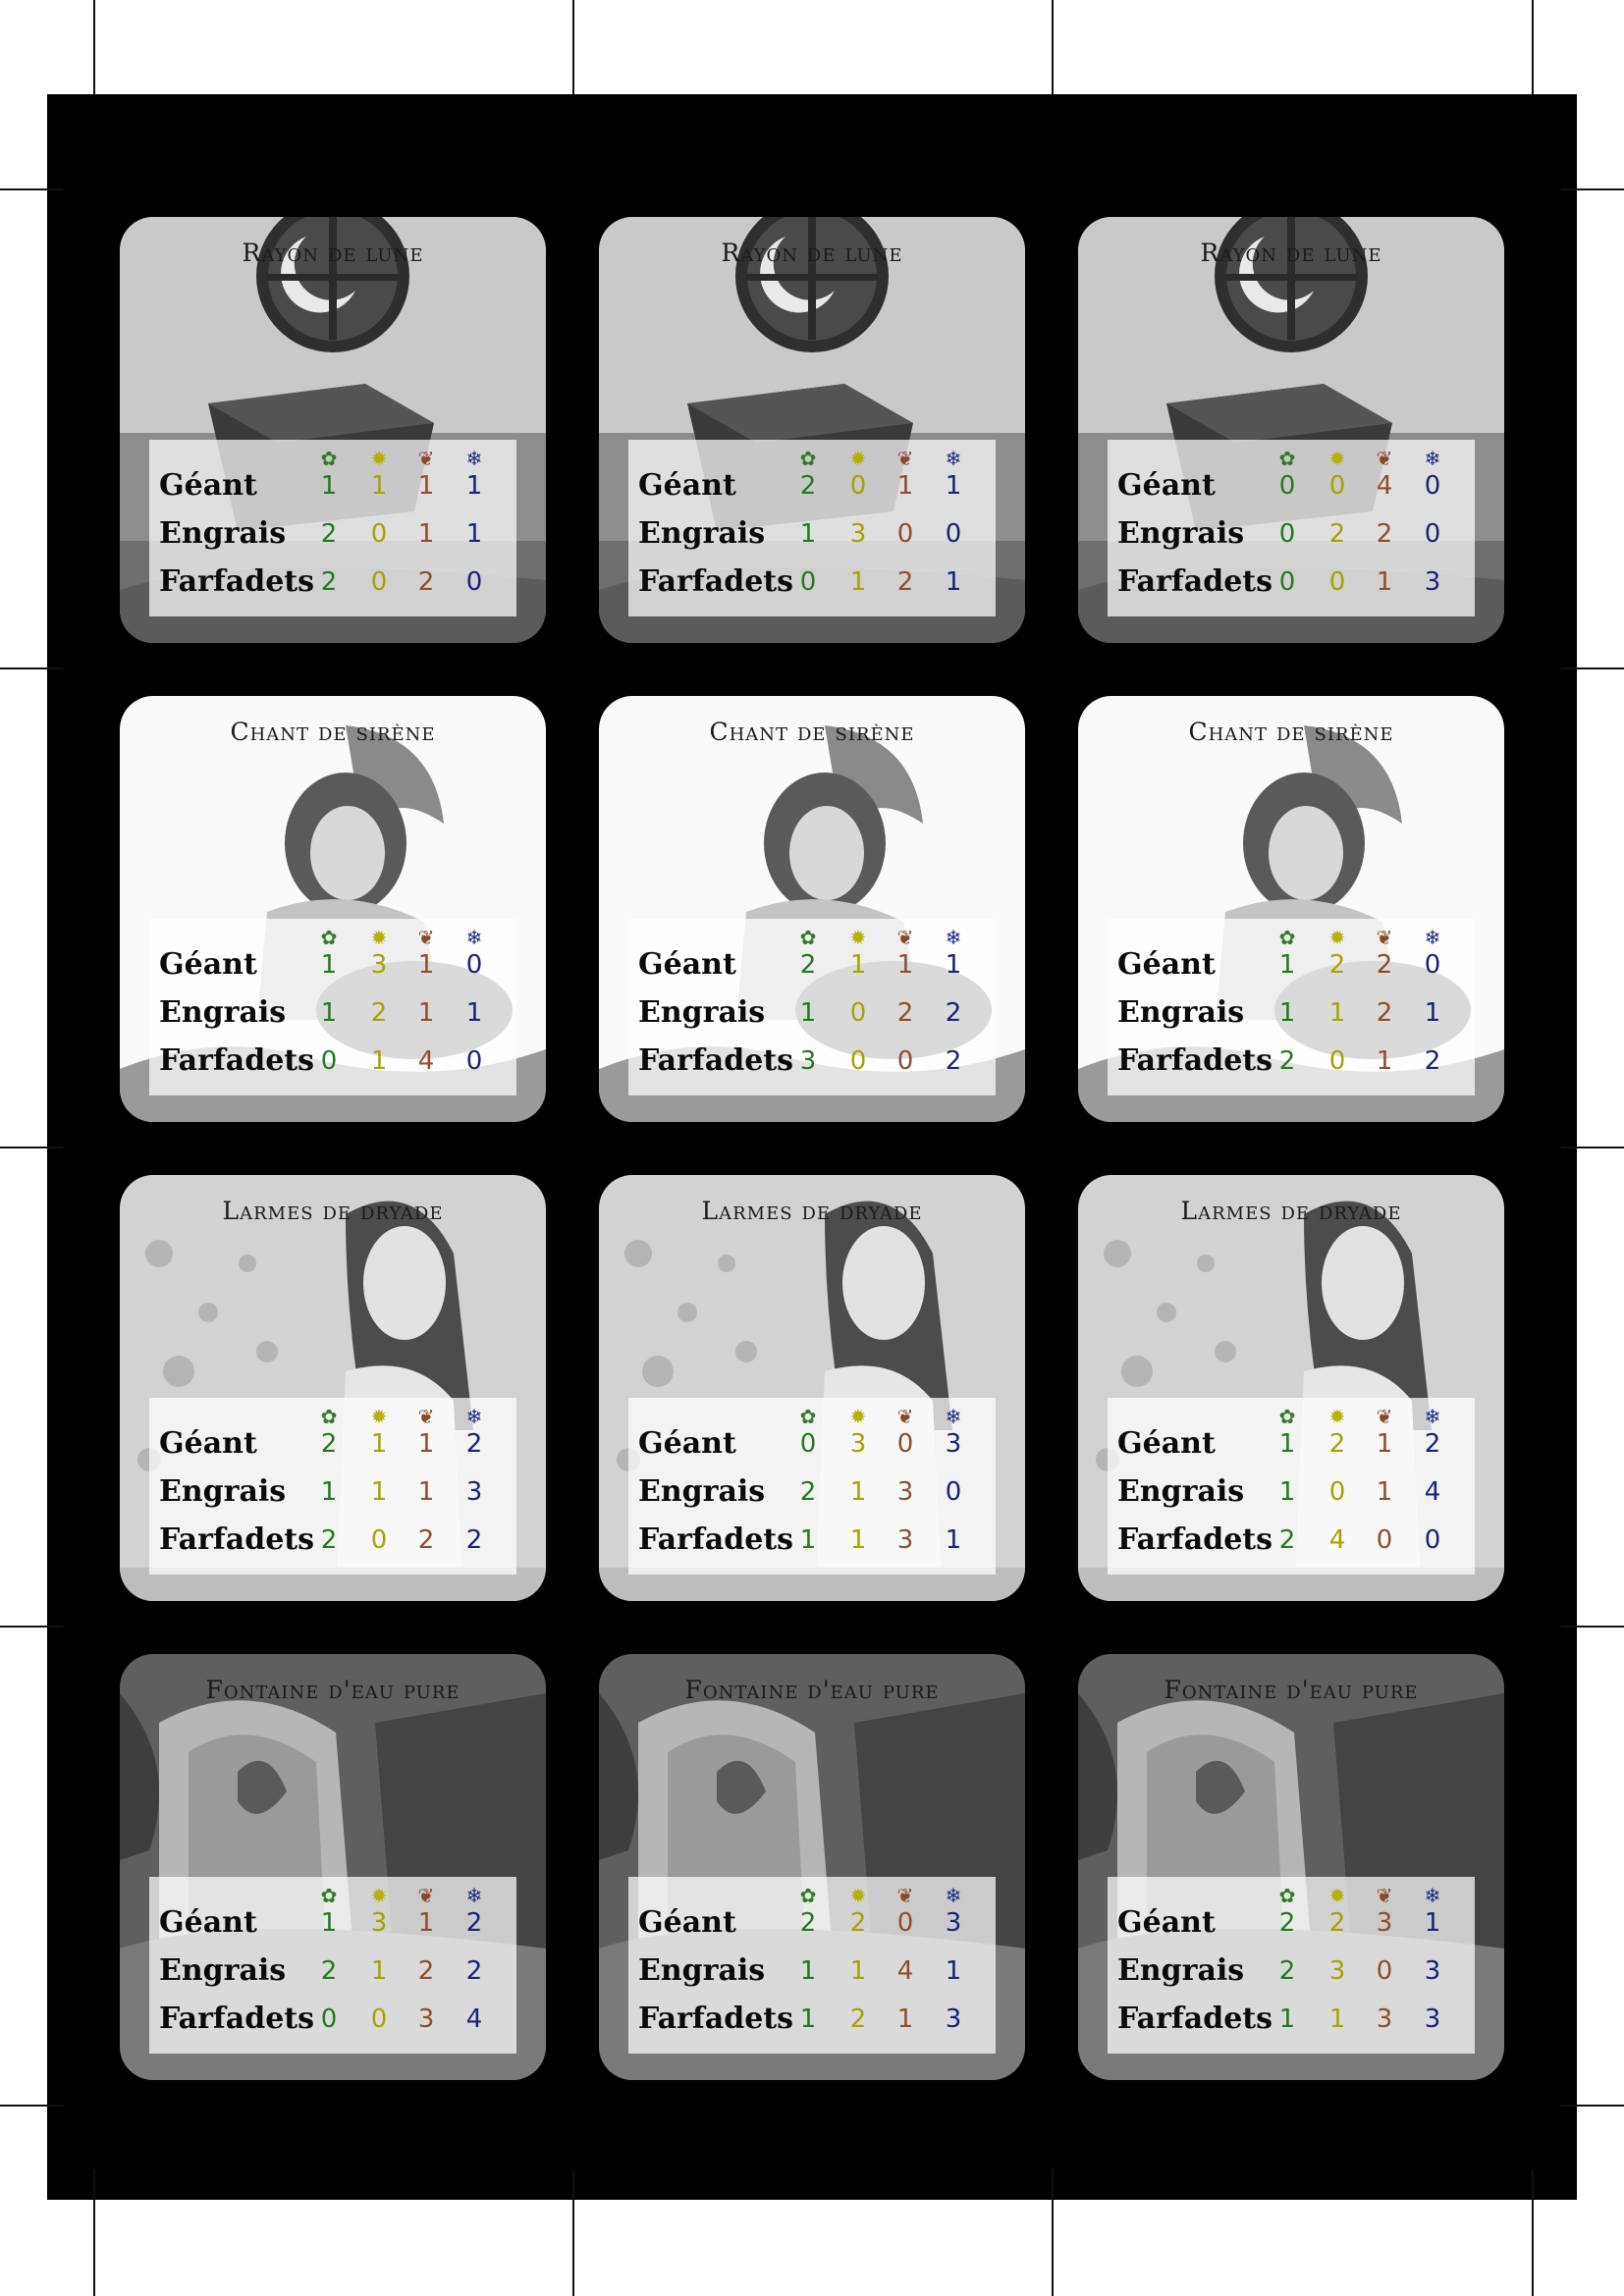  I want to click on card-title: Rayon de lune, so click(333, 253).